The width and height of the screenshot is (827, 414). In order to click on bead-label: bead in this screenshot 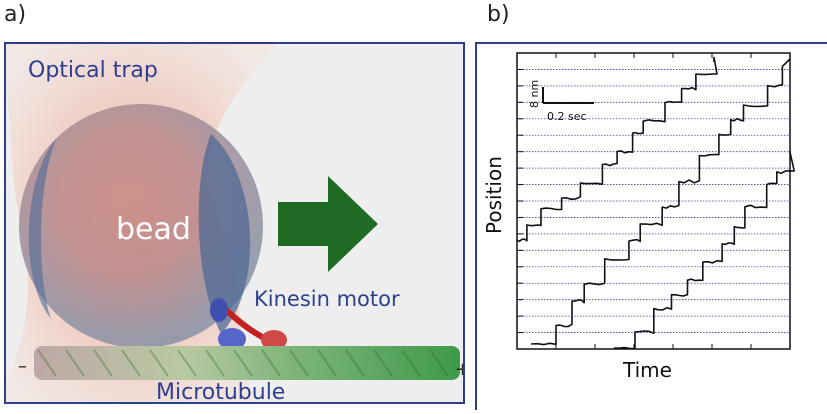, I will do `click(153, 229)`.